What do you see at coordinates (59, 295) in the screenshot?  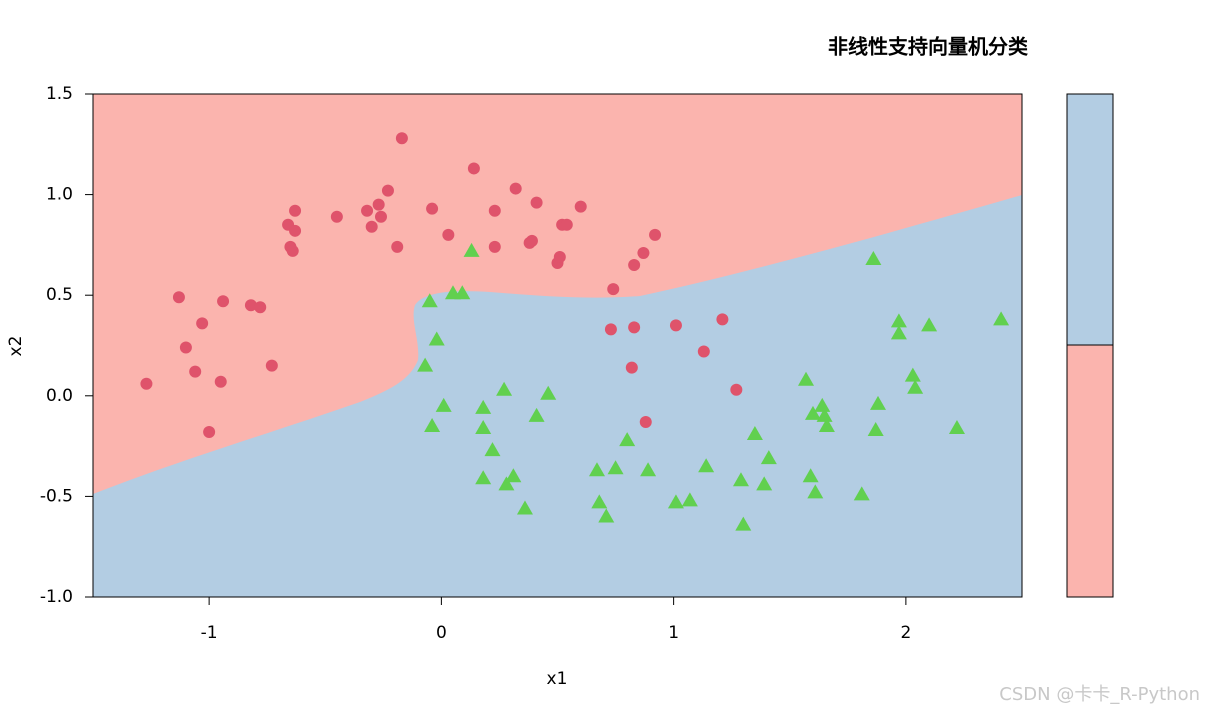 I see `y-tick-label: 0.5` at bounding box center [59, 295].